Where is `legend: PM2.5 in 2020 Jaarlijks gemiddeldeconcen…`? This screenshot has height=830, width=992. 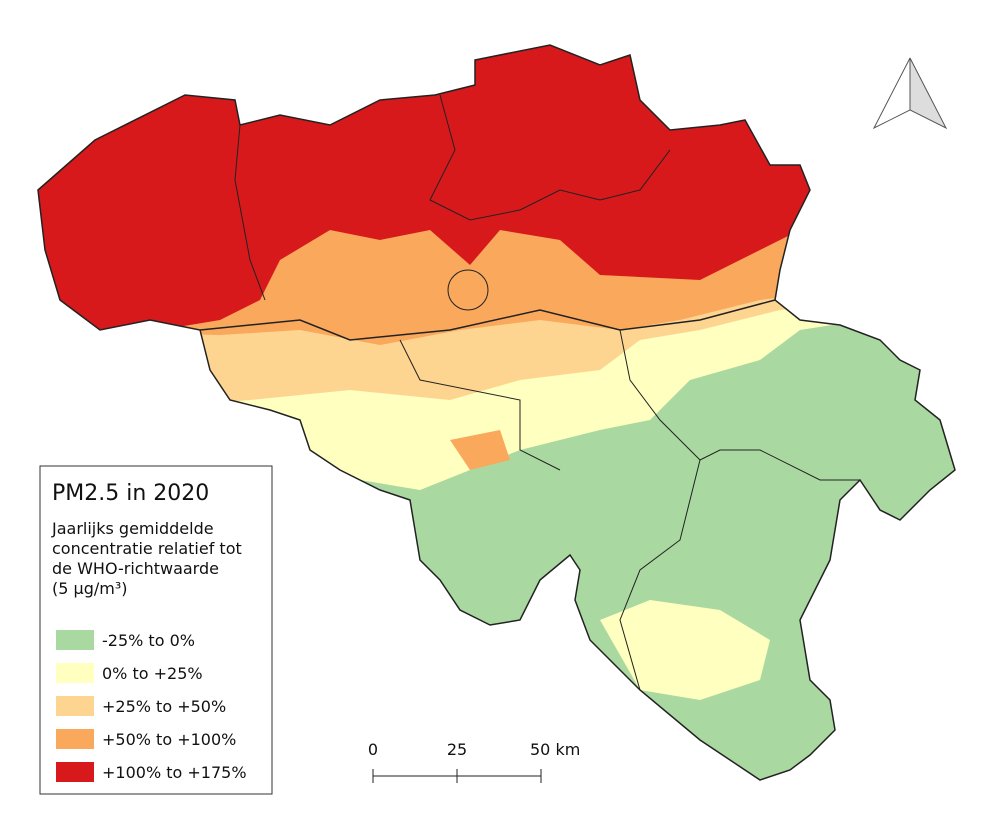
legend: PM2.5 in 2020 Jaarlijks gemiddeldeconcen… is located at coordinates (156, 630).